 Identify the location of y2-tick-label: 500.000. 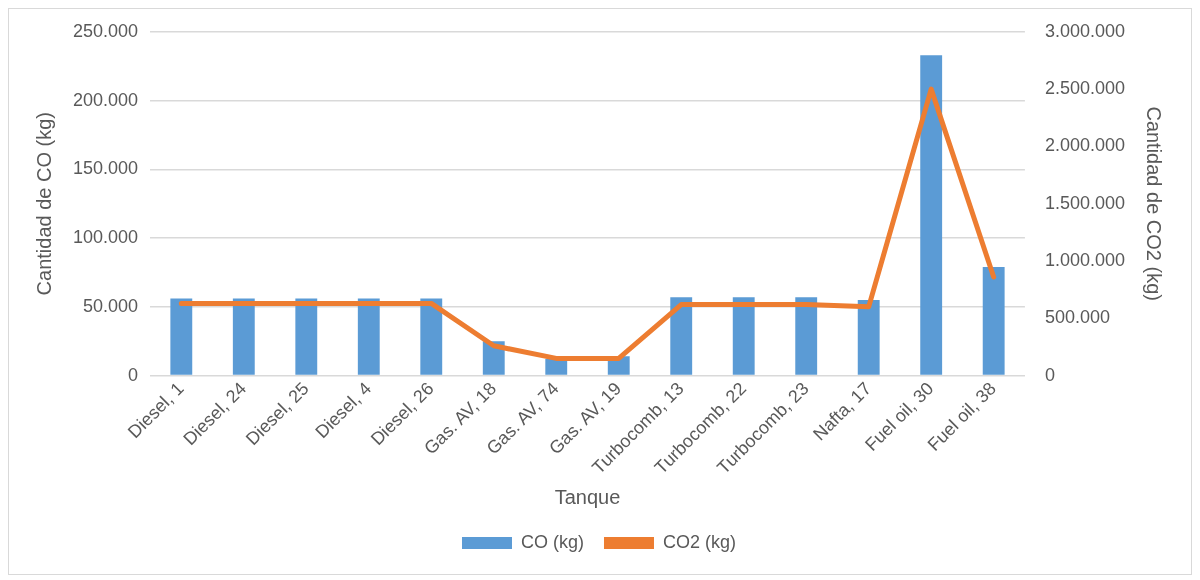
(1077, 317).